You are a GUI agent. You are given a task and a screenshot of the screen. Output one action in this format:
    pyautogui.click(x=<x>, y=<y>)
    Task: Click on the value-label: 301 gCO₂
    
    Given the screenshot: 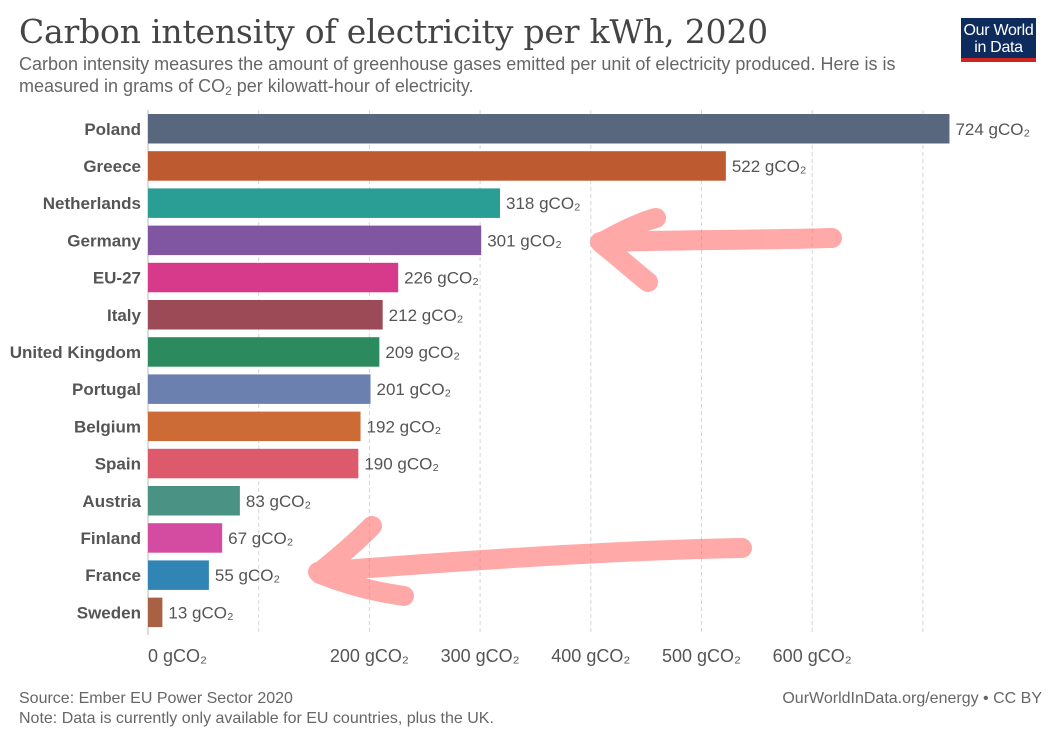 What is the action you would take?
    pyautogui.click(x=524, y=240)
    